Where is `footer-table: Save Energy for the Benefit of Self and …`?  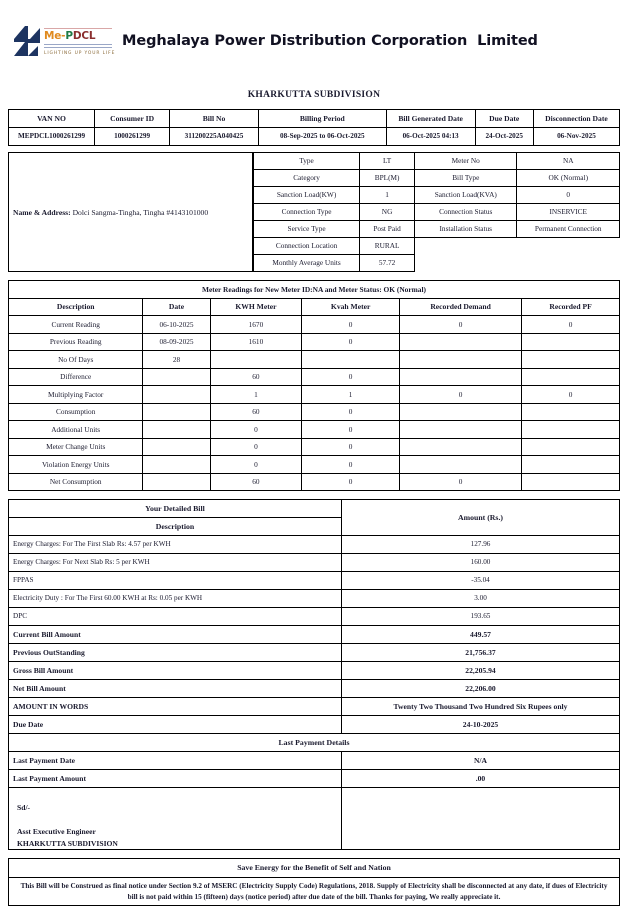
footer-table: Save Energy for the Benefit of Self and … is located at coordinates (314, 882).